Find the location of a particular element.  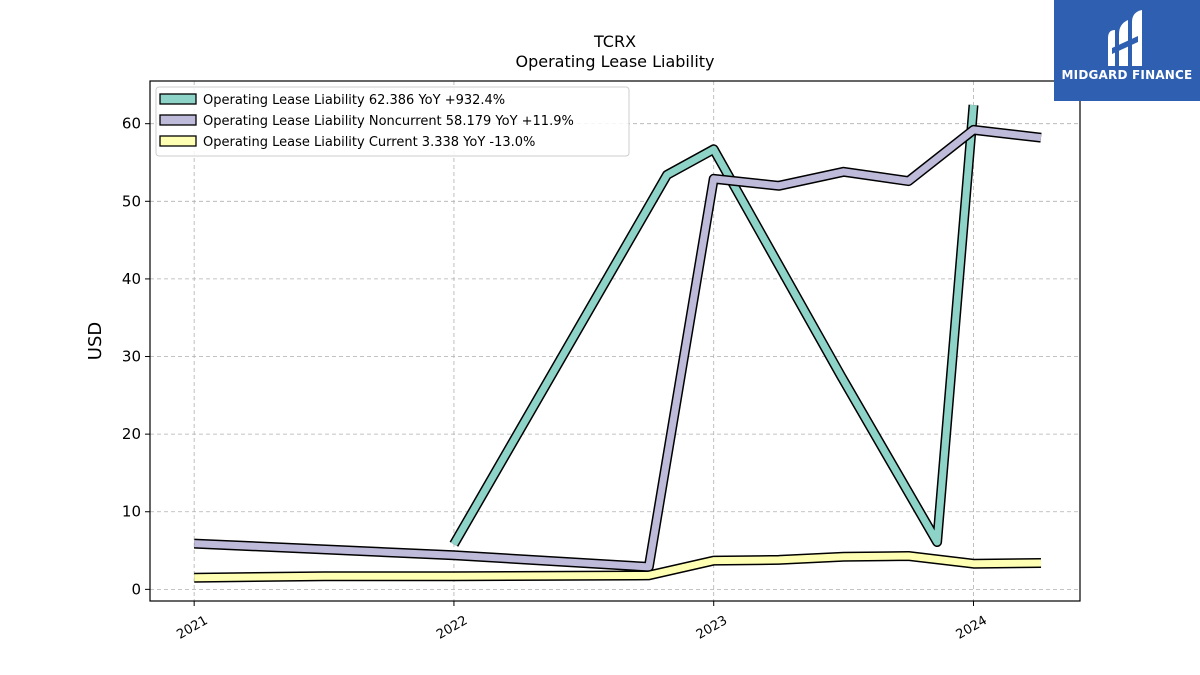

series-stroke is located at coordinates (618, 567).